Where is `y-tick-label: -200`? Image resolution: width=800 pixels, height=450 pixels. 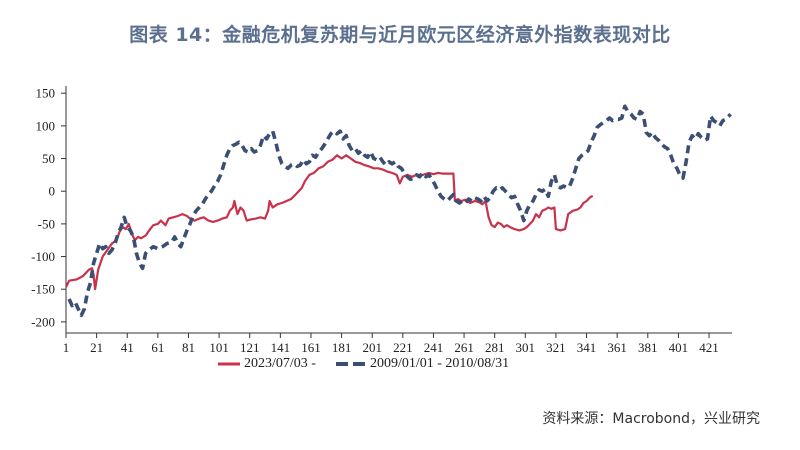
y-tick-label: -200 is located at coordinates (43, 321).